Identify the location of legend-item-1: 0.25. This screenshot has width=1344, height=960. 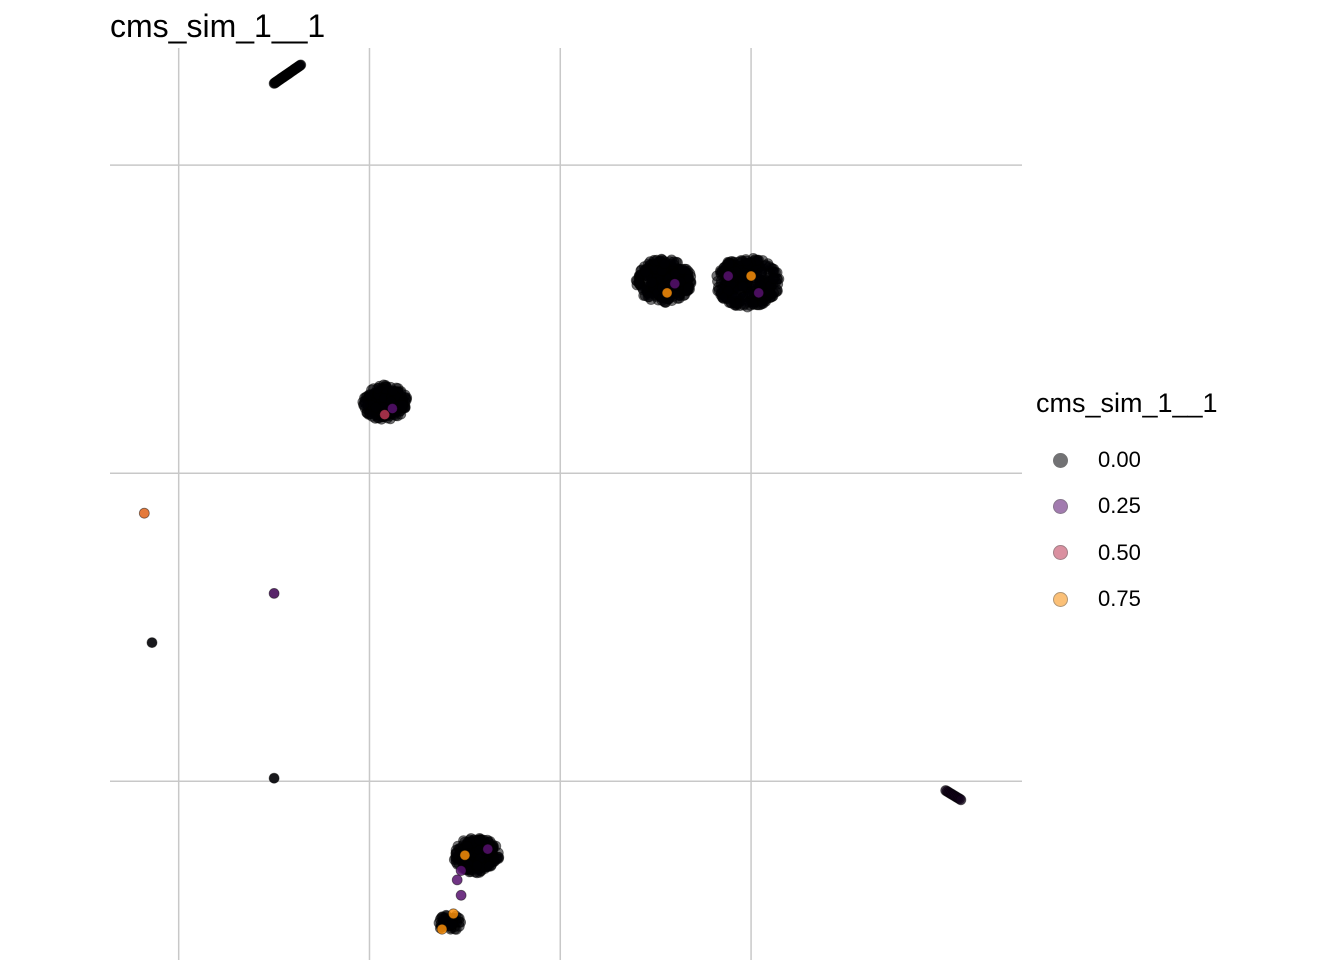
(1127, 506).